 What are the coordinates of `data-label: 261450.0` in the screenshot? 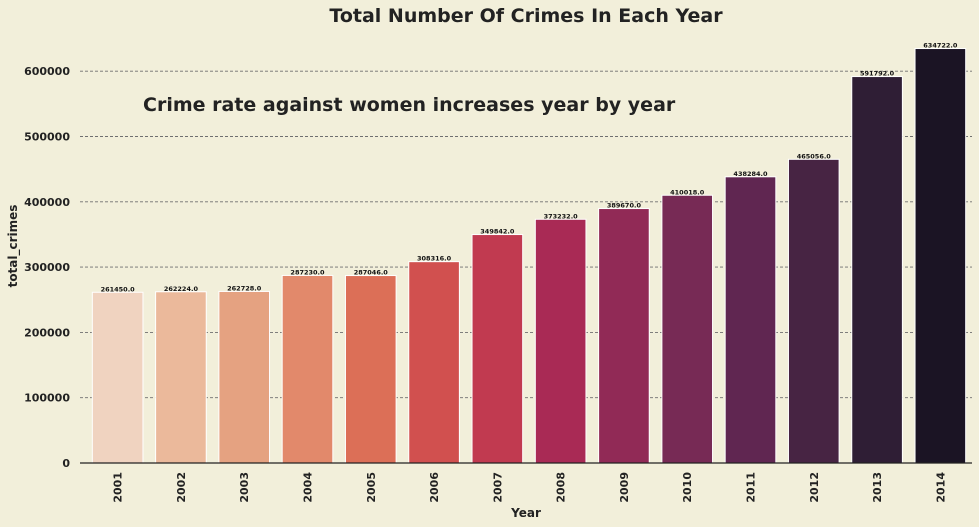 It's located at (118, 289).